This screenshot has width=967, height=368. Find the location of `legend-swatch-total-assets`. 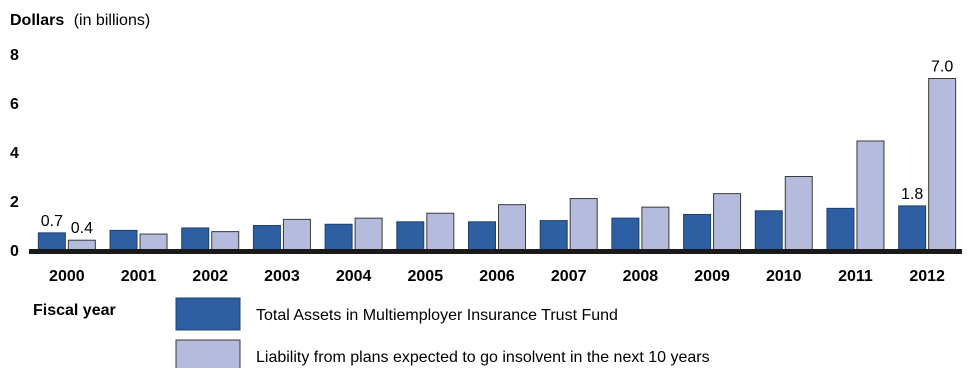

legend-swatch-total-assets is located at coordinates (208, 314).